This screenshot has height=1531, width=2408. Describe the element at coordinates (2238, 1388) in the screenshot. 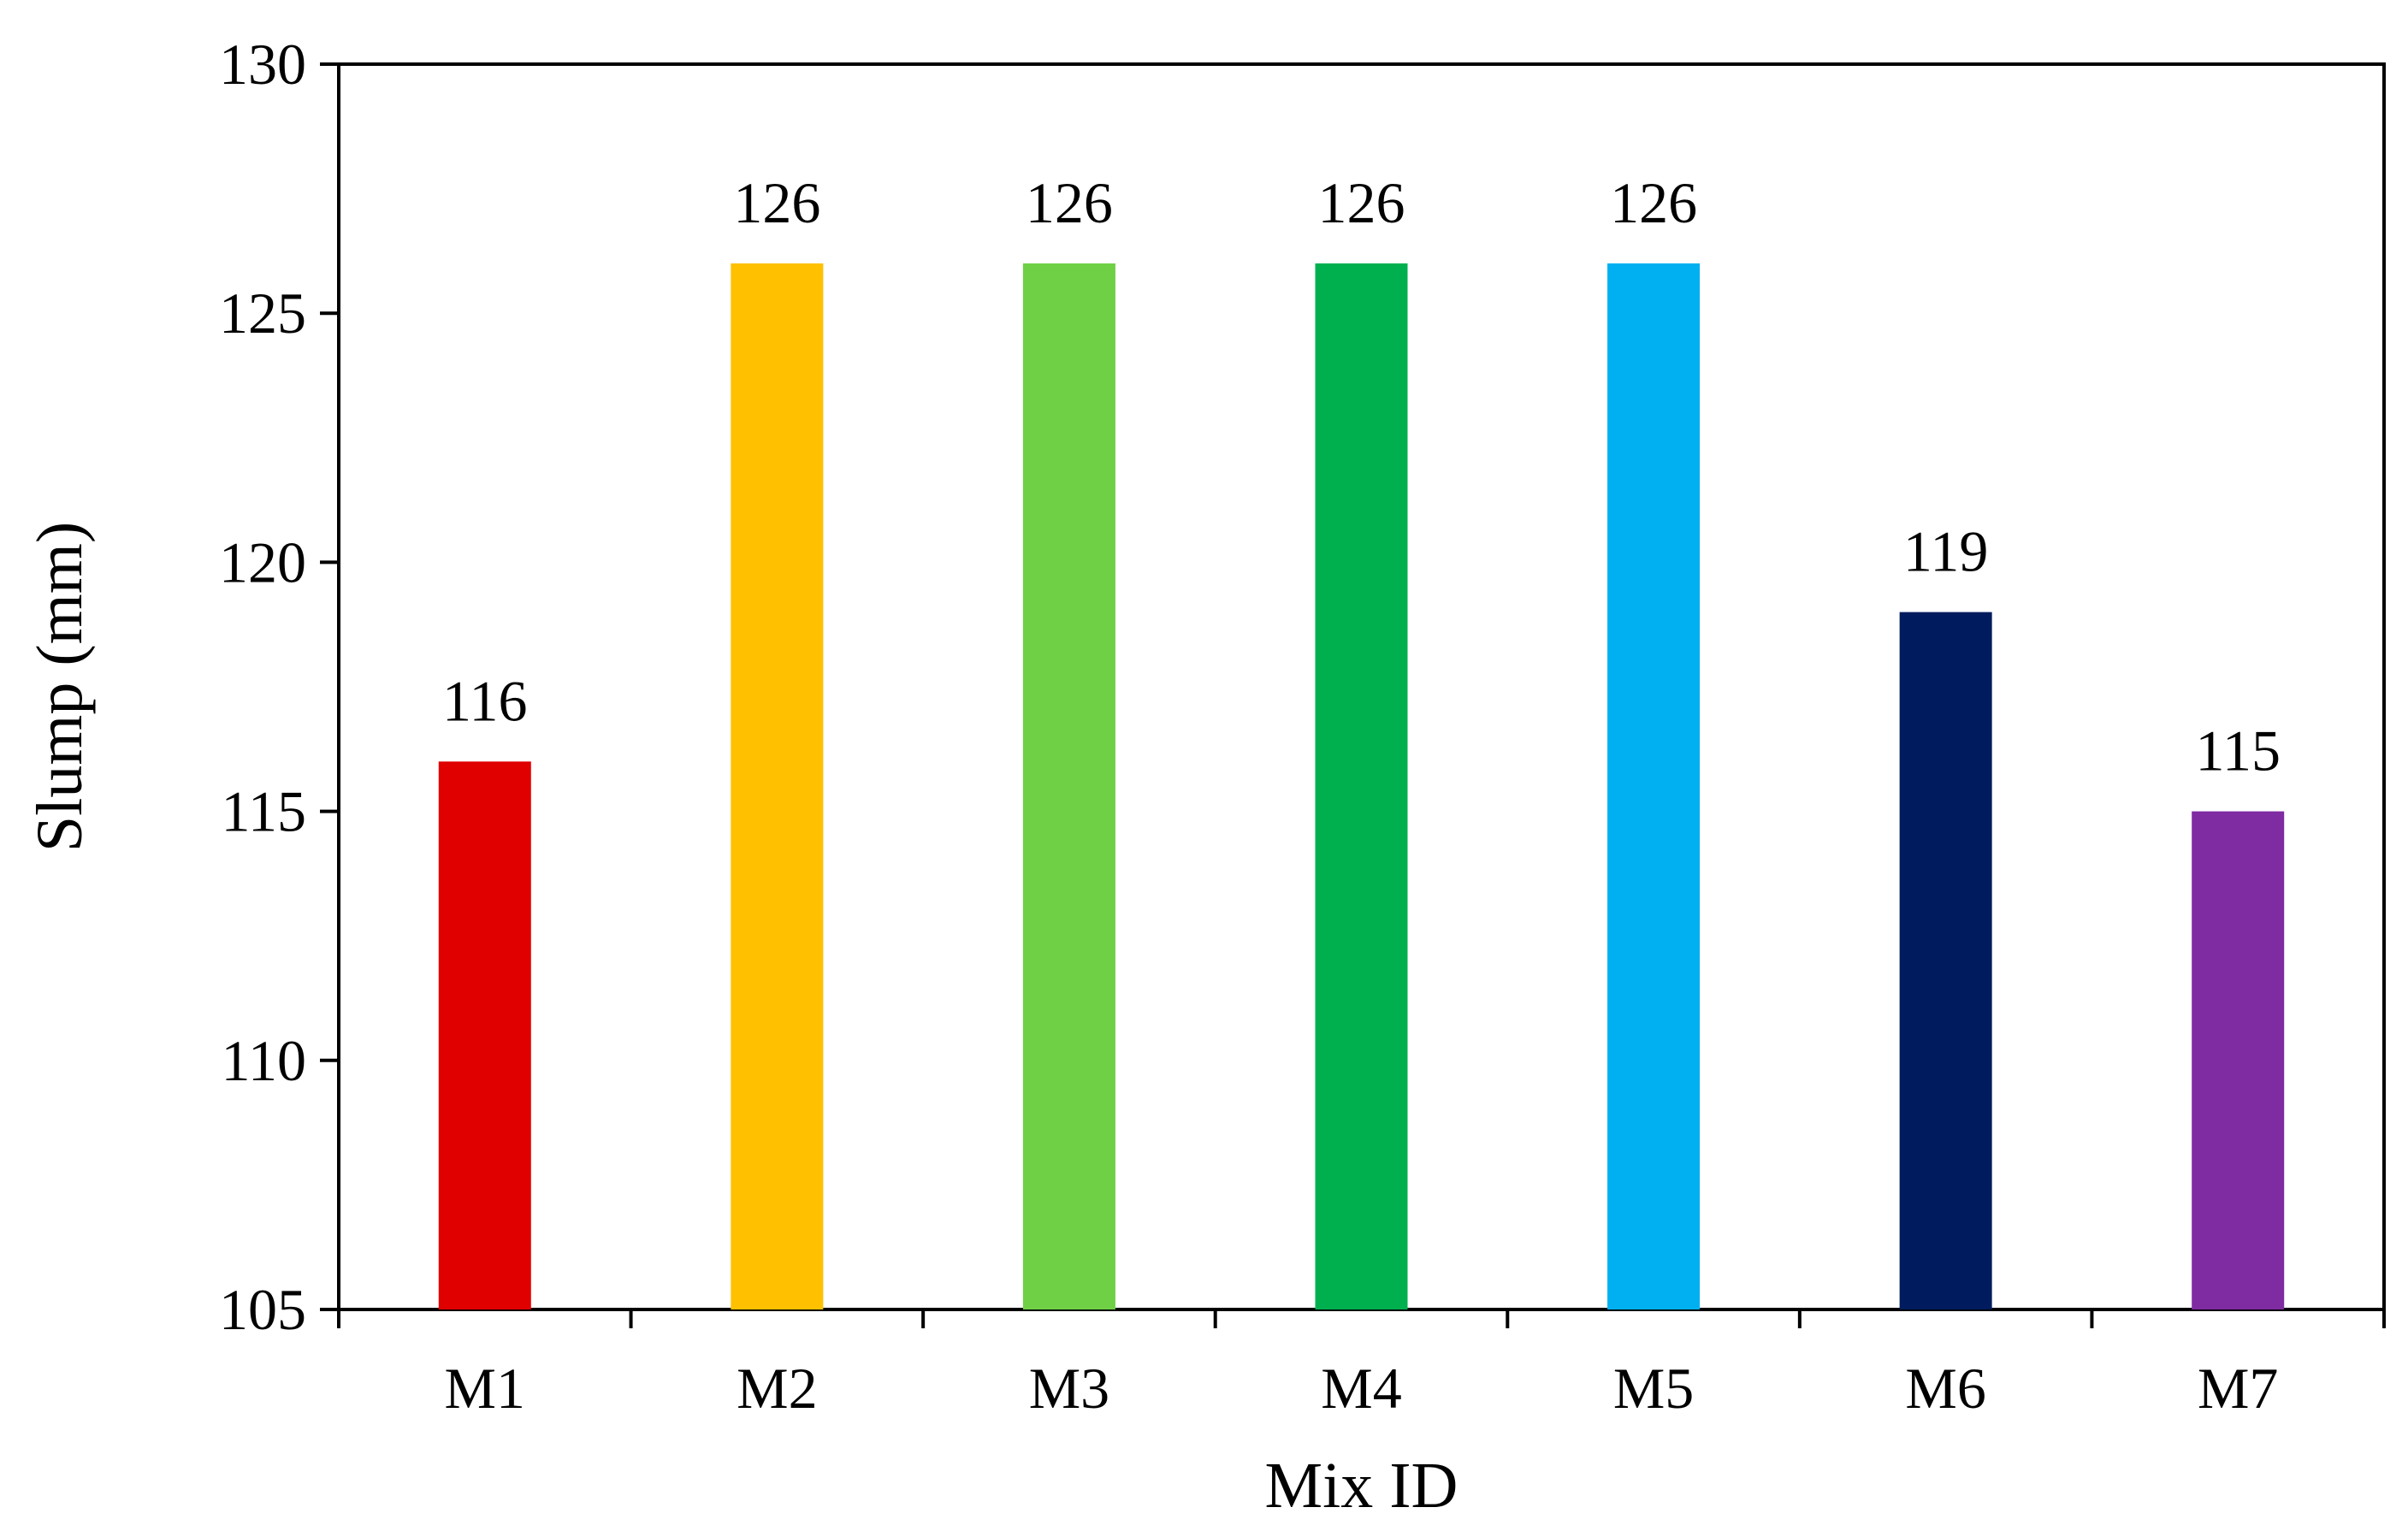

I see `x-tick-label: M7` at that location.